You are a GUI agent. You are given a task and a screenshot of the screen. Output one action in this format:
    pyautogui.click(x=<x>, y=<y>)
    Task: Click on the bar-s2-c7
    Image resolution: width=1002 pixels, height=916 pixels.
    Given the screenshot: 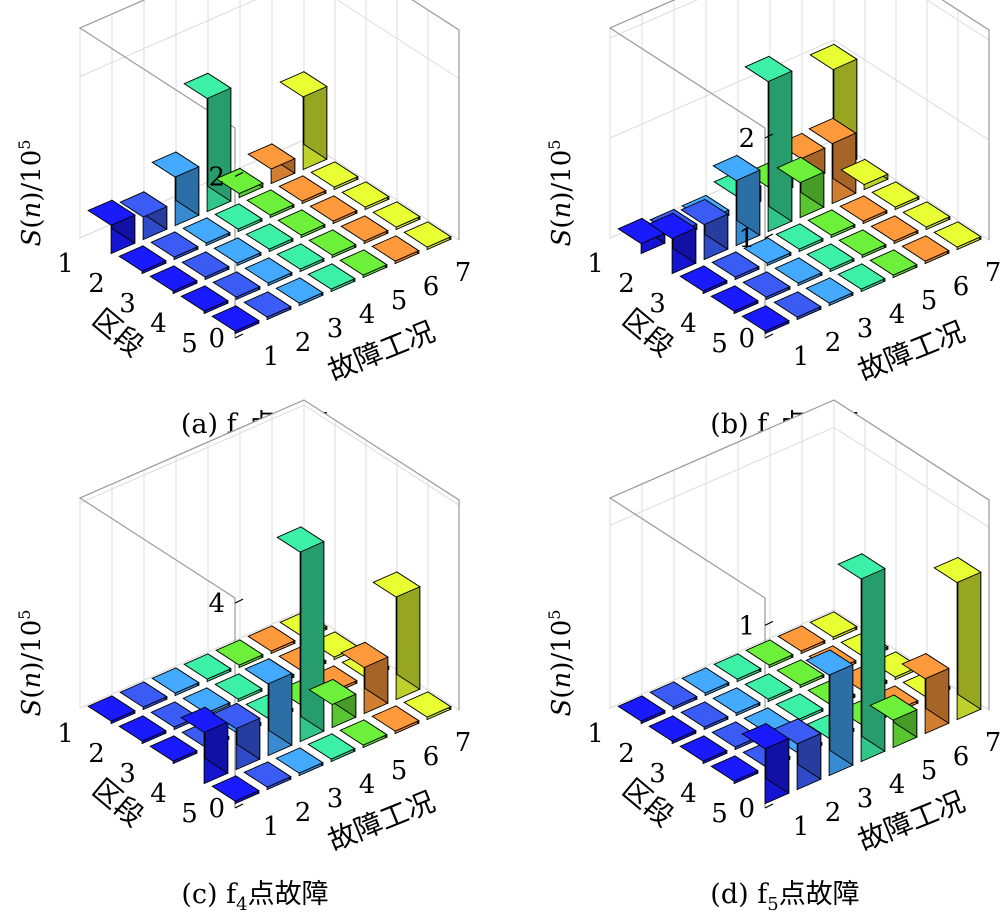 What is the action you would take?
    pyautogui.click(x=864, y=174)
    